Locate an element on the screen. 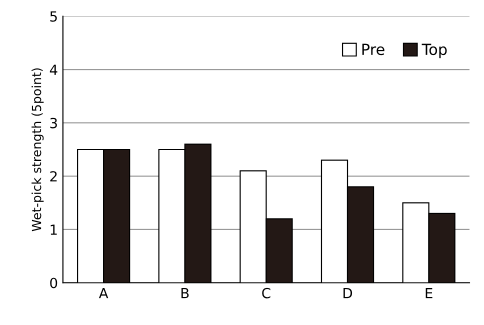 The width and height of the screenshot is (484, 325). x-tick-label: D is located at coordinates (348, 293).